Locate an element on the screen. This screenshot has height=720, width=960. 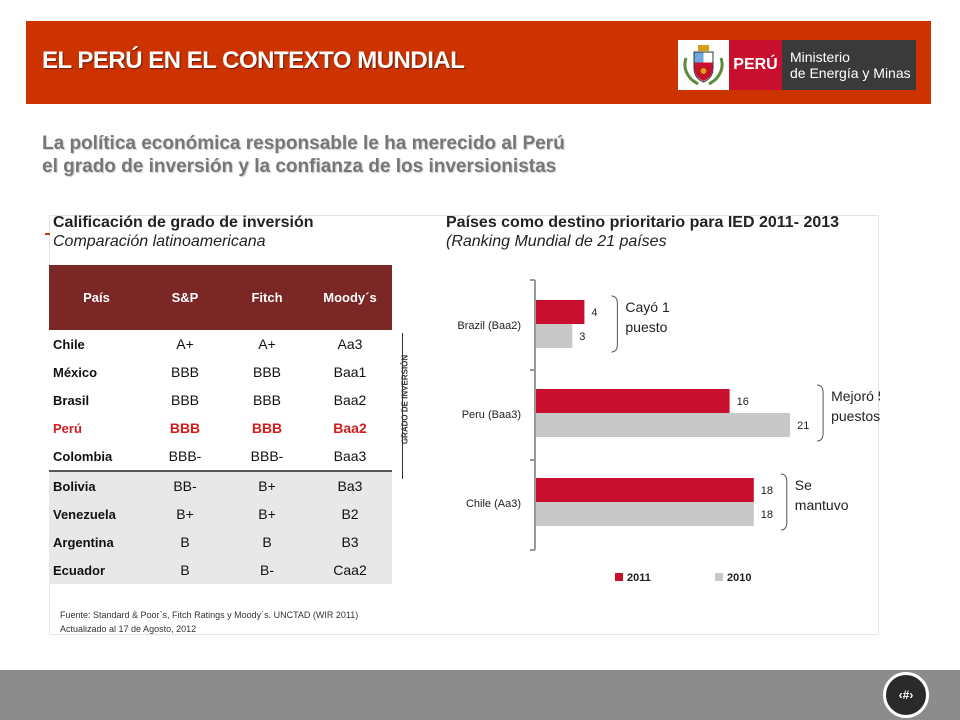
ratings-subheading: Comparación latinoamericana is located at coordinates (159, 241).